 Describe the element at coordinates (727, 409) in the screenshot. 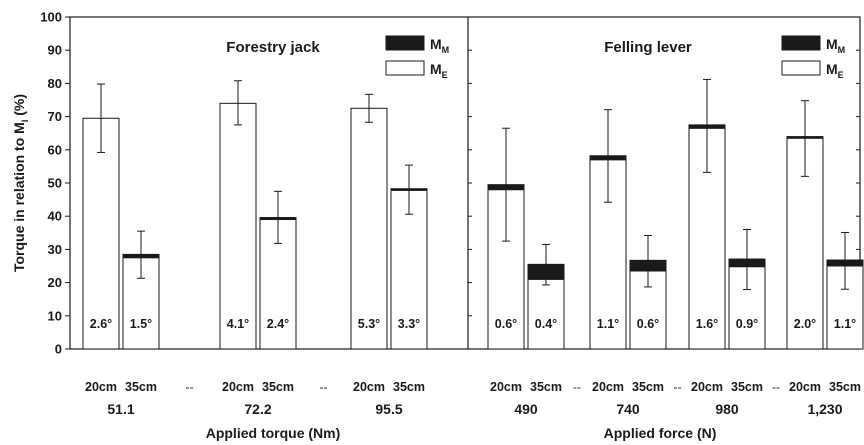

I see `group-value-label: 980` at that location.